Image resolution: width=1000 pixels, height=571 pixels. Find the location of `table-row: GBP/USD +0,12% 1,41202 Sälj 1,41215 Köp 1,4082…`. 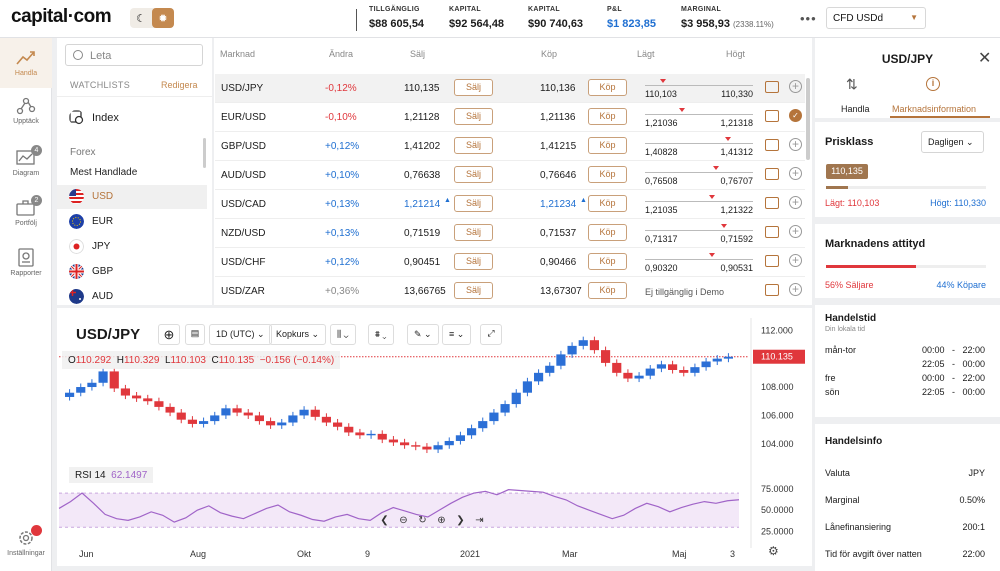

table-row: GBP/USD +0,12% 1,41202 Sälj 1,41215 Köp 1,4082… is located at coordinates (510, 146).